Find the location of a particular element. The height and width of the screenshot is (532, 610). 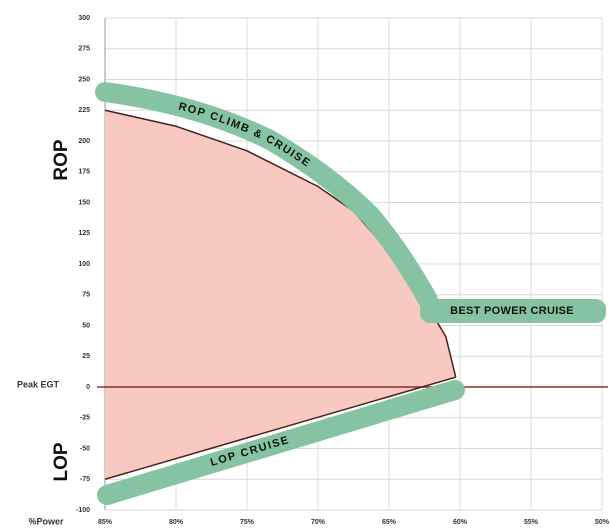

x-axis-label: %Power is located at coordinates (46, 521).